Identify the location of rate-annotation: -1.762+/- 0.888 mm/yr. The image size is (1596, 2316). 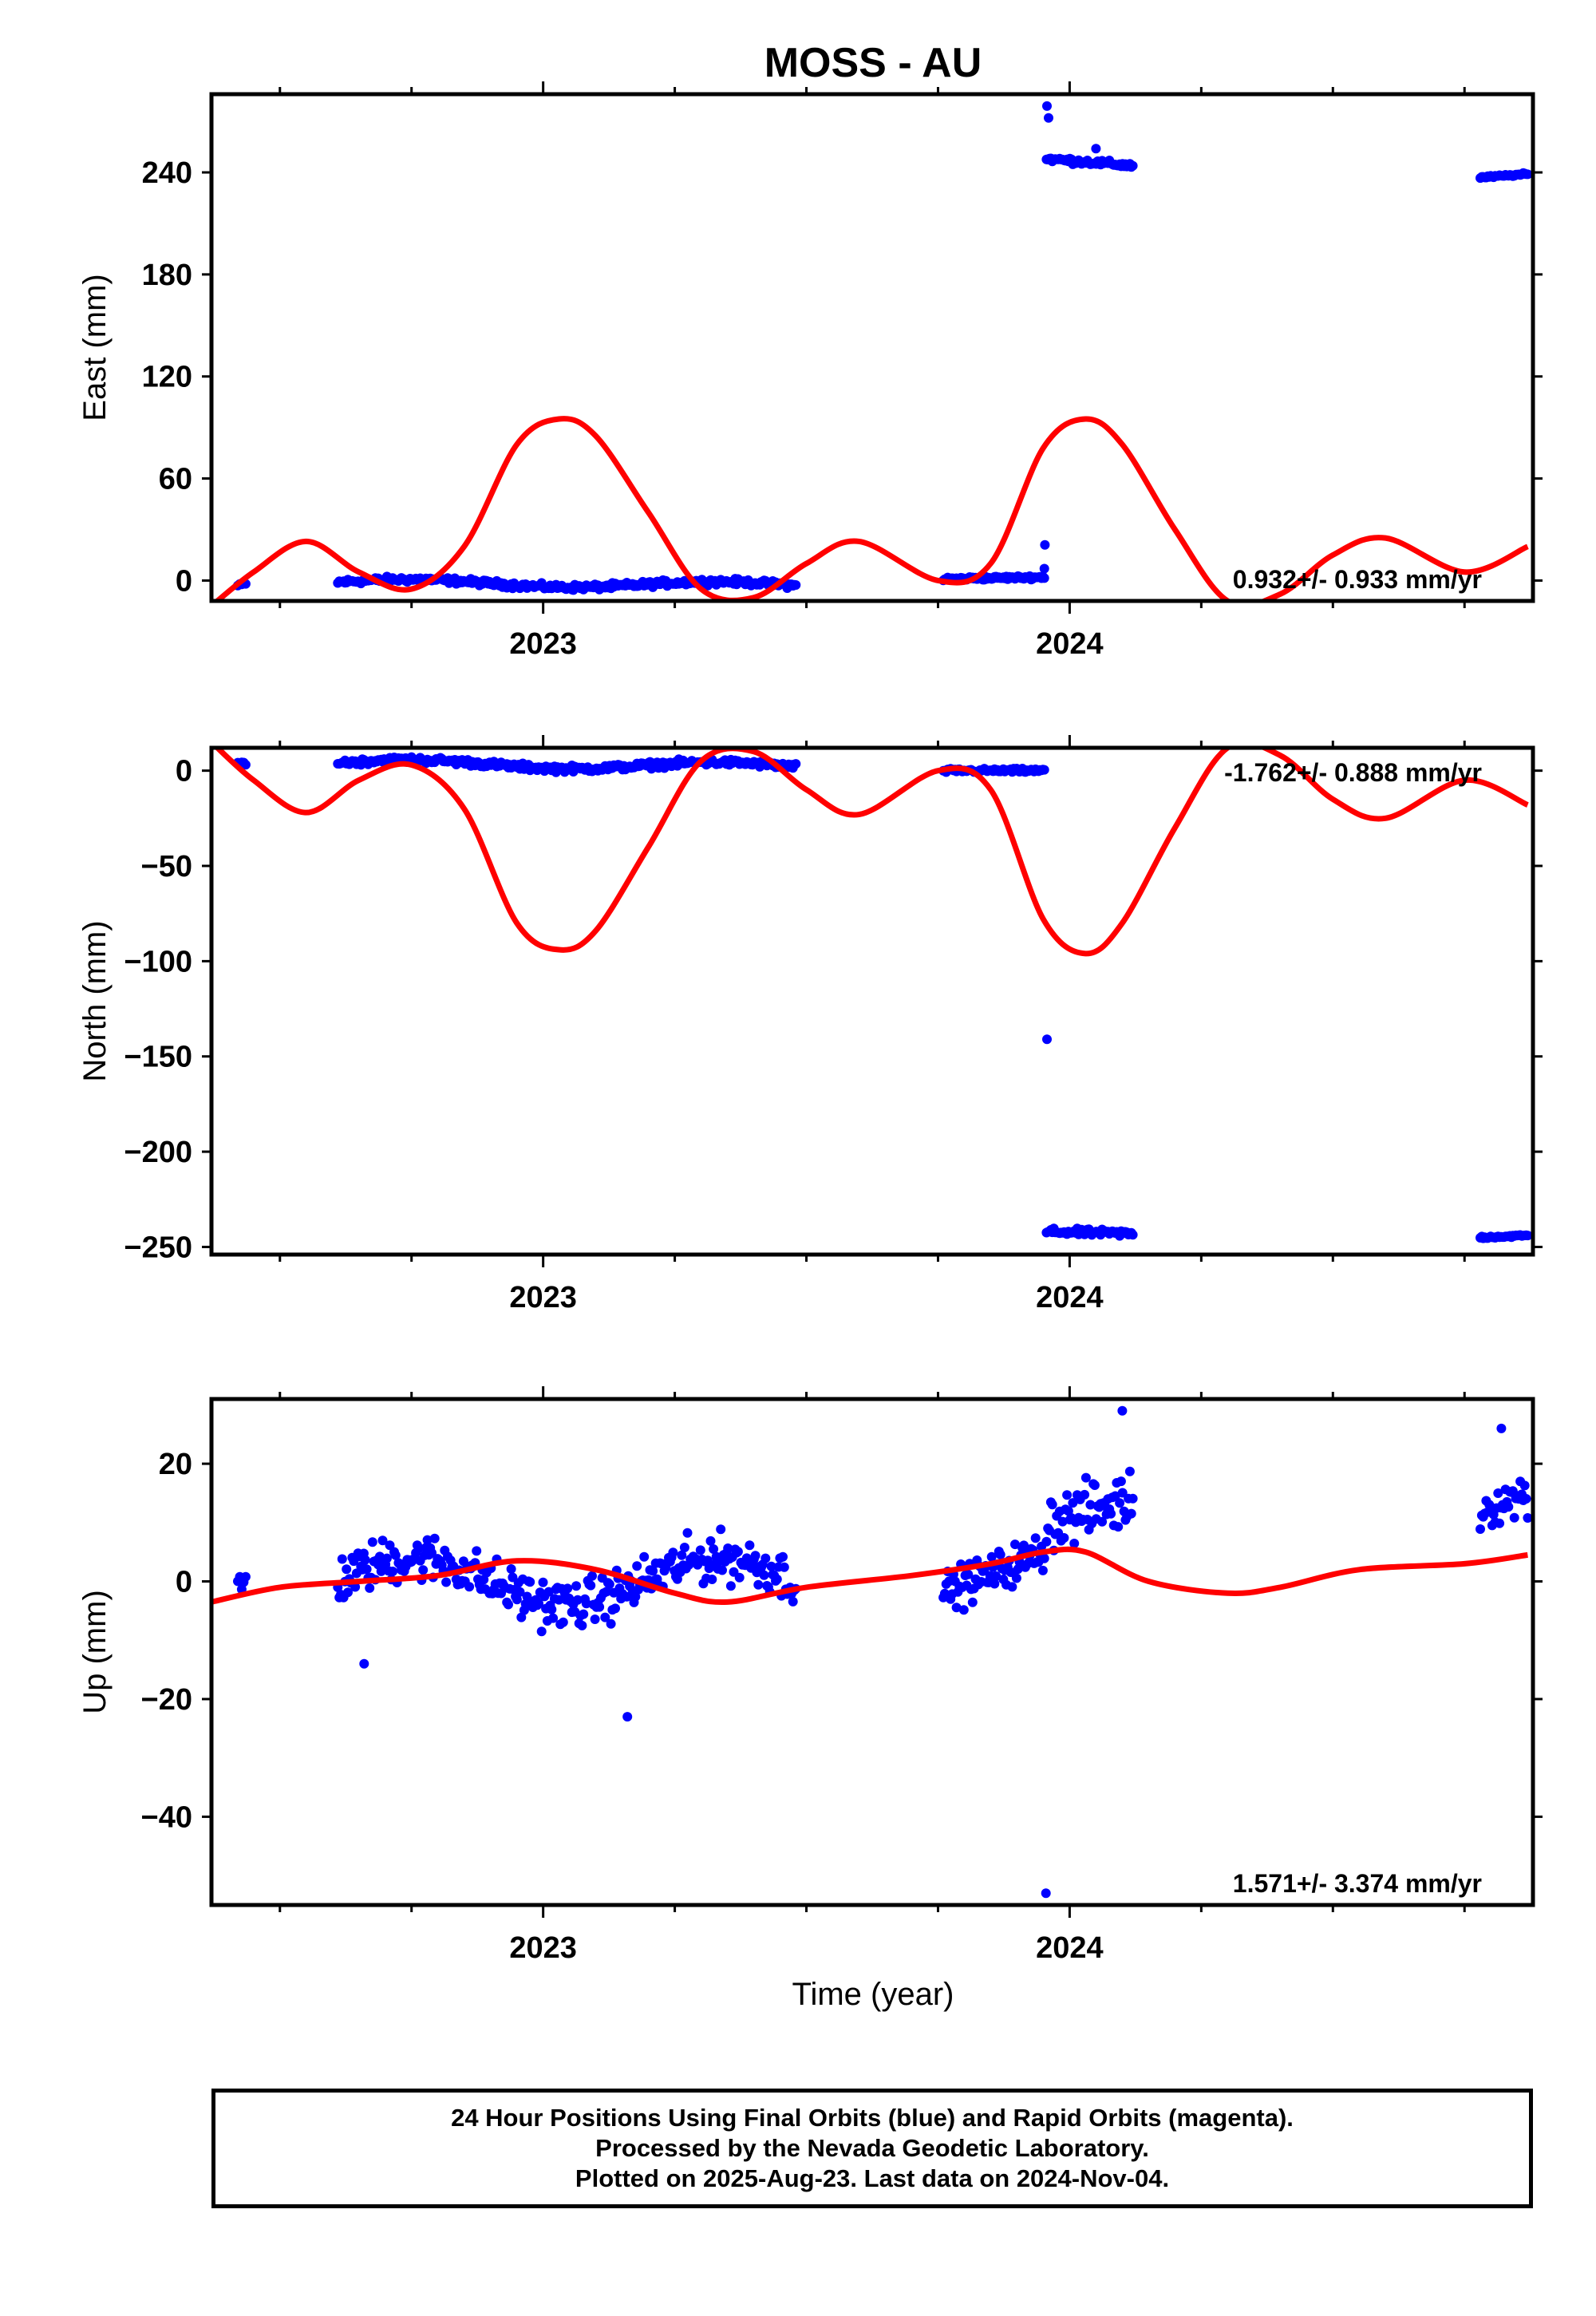
(1353, 772).